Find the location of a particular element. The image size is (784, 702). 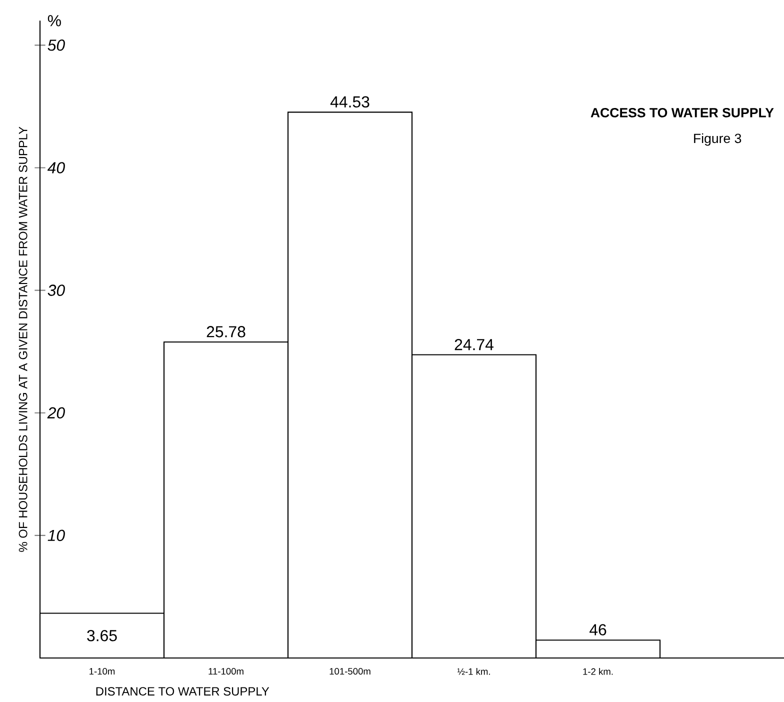

y-tick-label: 30 is located at coordinates (56, 290).